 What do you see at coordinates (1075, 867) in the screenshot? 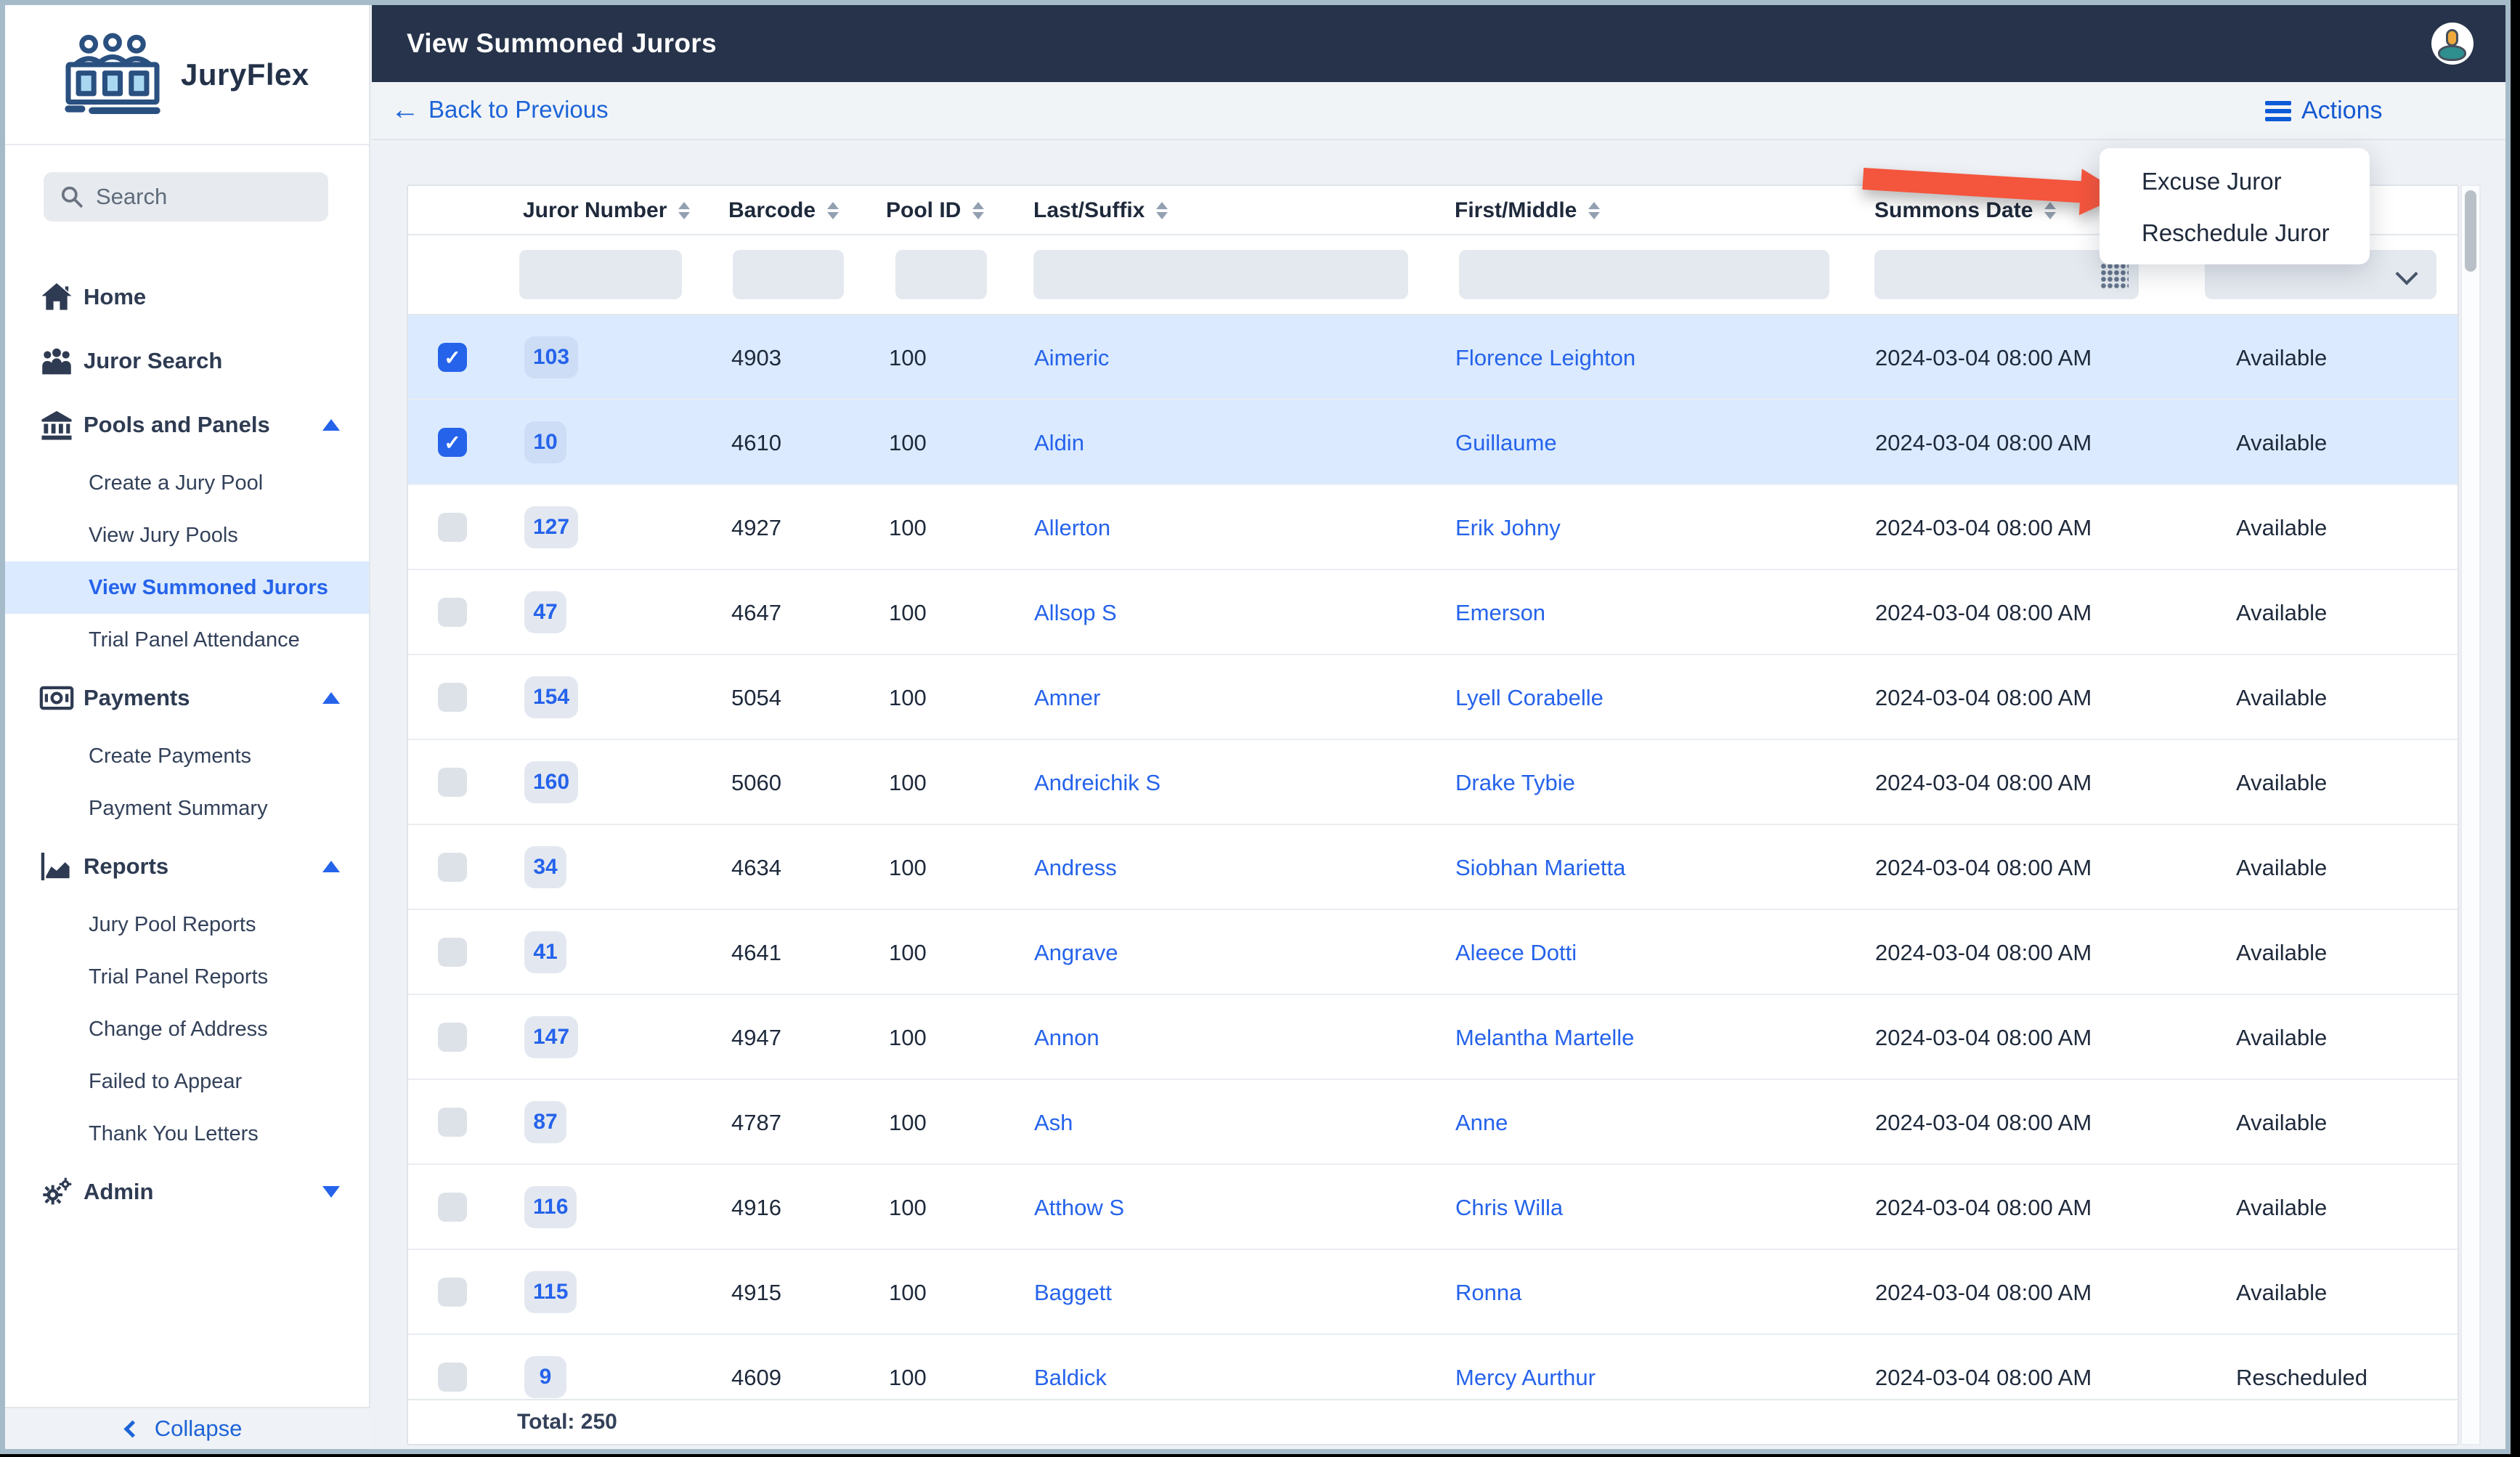
I see `last-suffix-link: Andress` at bounding box center [1075, 867].